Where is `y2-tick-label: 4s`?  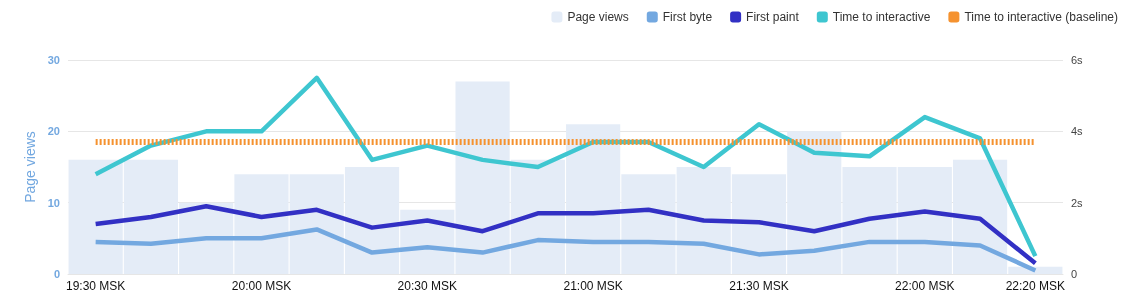
y2-tick-label: 4s is located at coordinates (1077, 131).